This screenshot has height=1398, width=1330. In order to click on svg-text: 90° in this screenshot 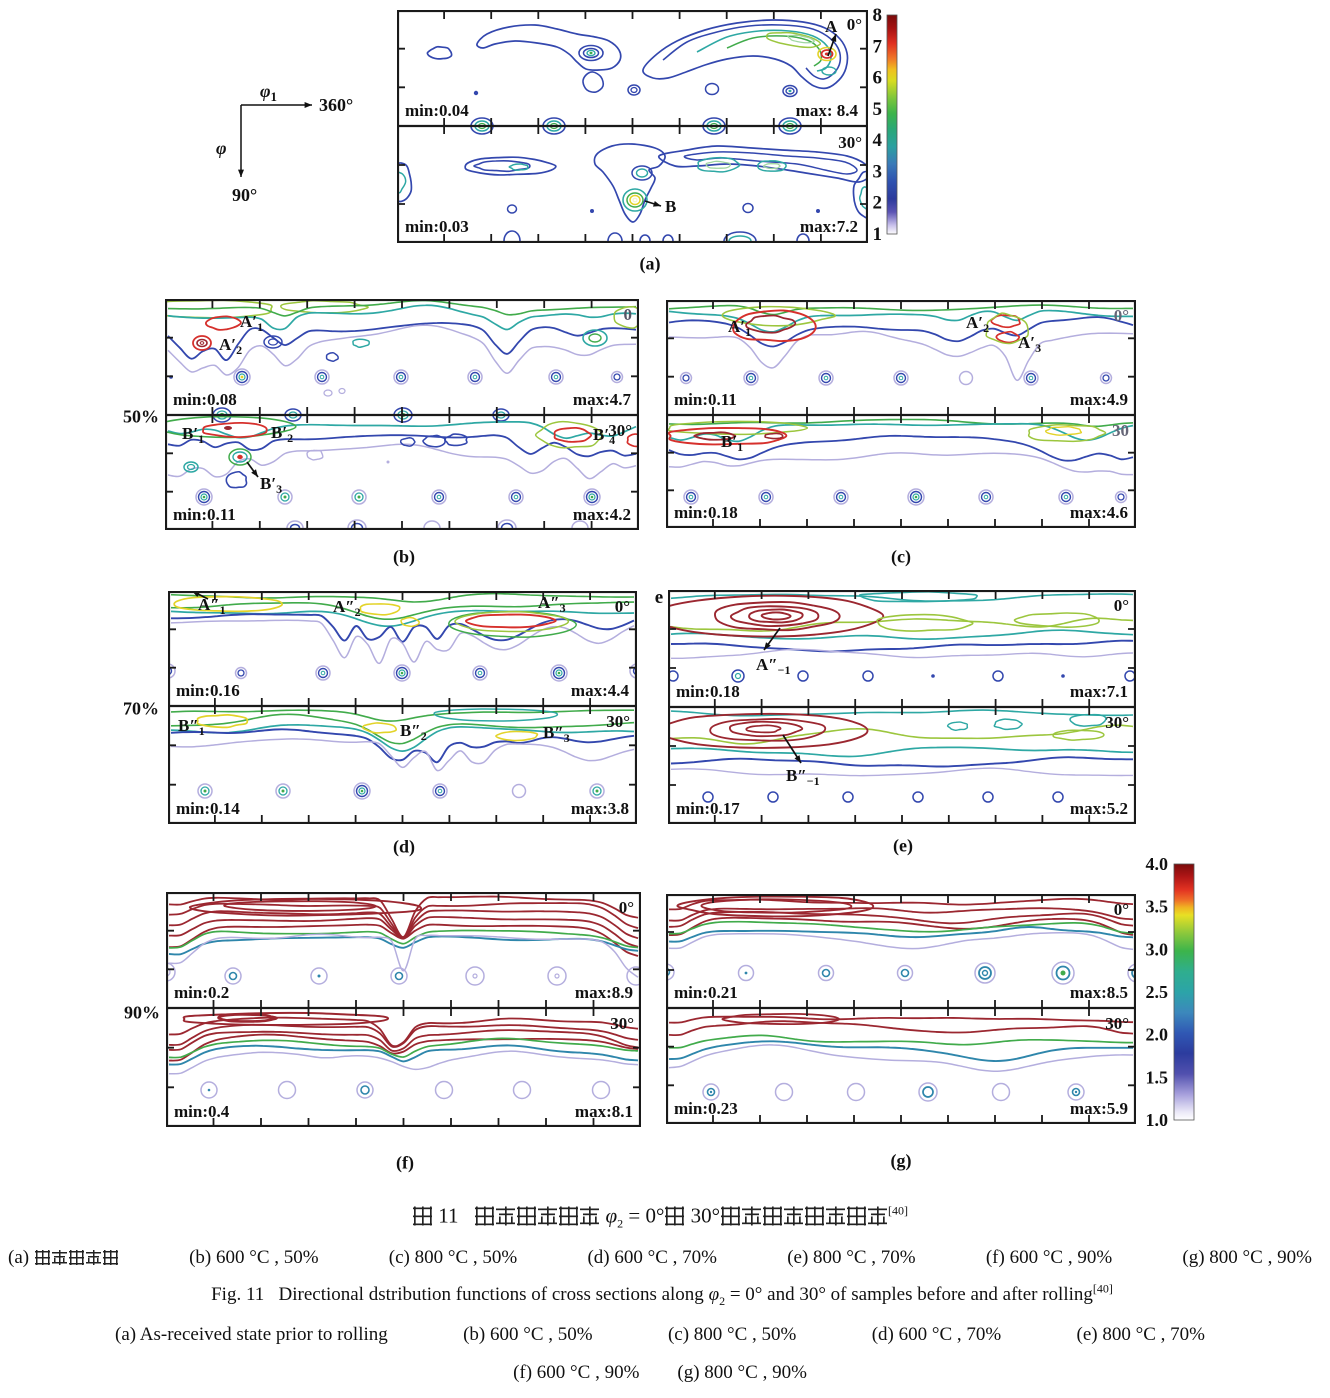, I will do `click(244, 195)`.